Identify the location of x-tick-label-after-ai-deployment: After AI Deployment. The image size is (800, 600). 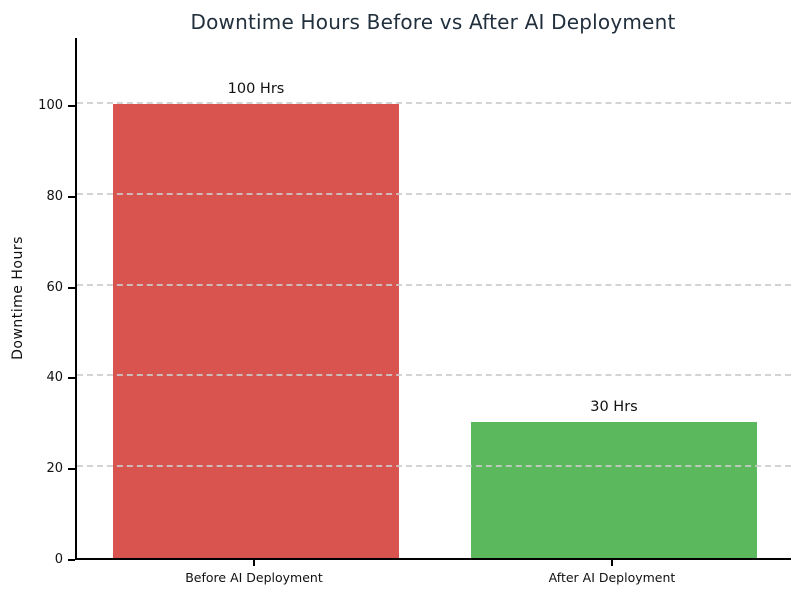
(612, 577).